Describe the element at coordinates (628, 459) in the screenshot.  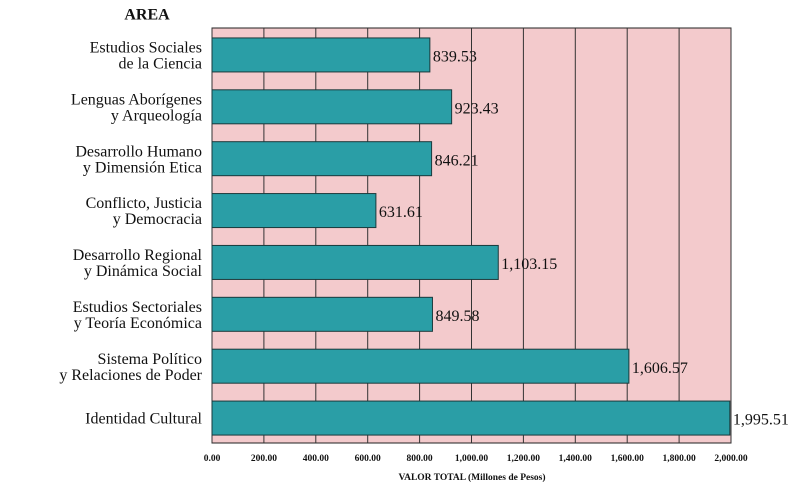
I see `x-tick-label: 1,600.00` at that location.